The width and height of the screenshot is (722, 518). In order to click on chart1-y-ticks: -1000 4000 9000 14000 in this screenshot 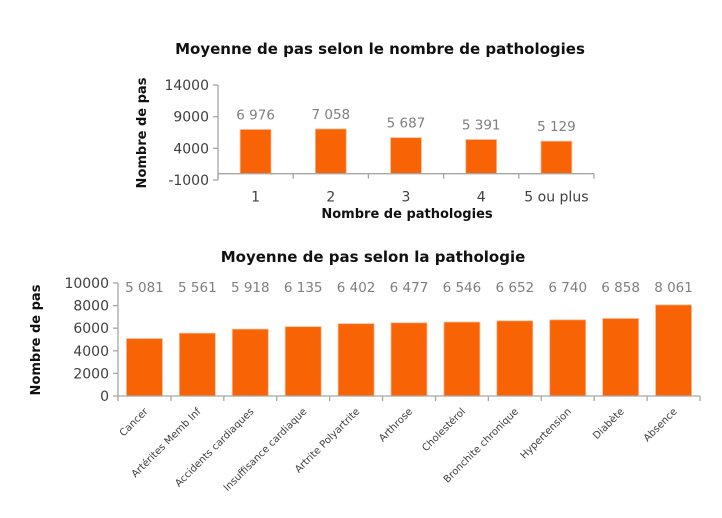, I will do `click(191, 133)`.